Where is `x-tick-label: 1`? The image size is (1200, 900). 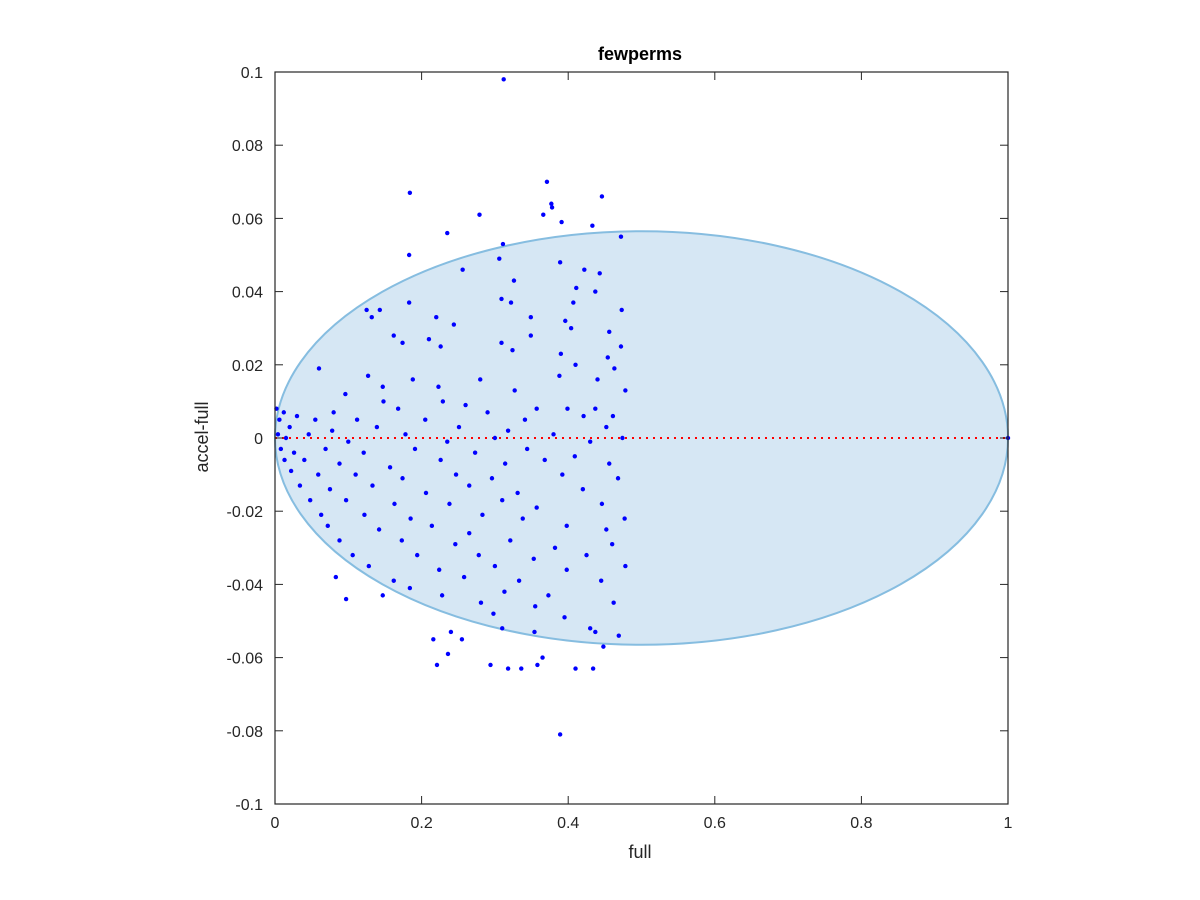 x-tick-label: 1 is located at coordinates (1008, 823).